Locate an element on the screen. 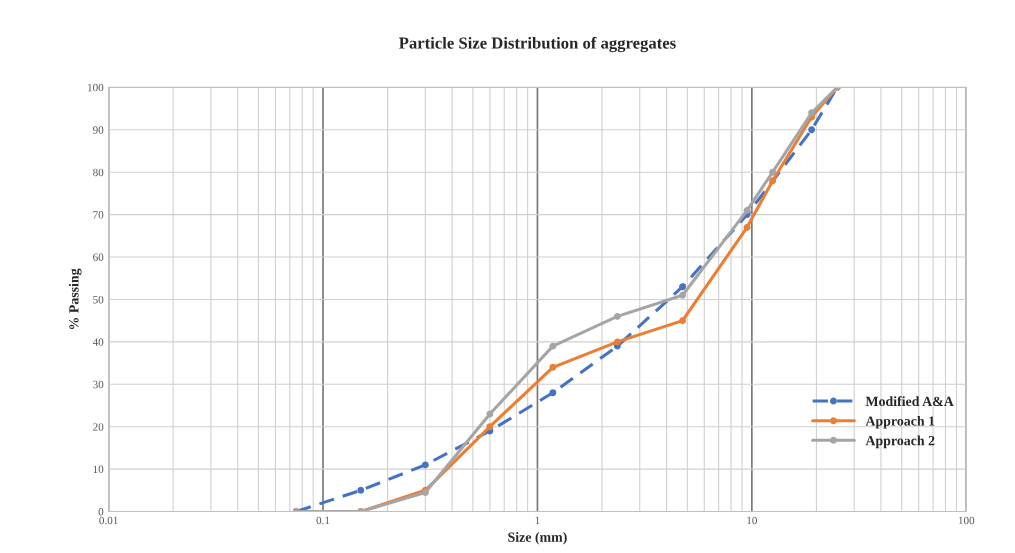 The width and height of the screenshot is (1015, 553). y-tick-label: 20 is located at coordinates (98, 427).